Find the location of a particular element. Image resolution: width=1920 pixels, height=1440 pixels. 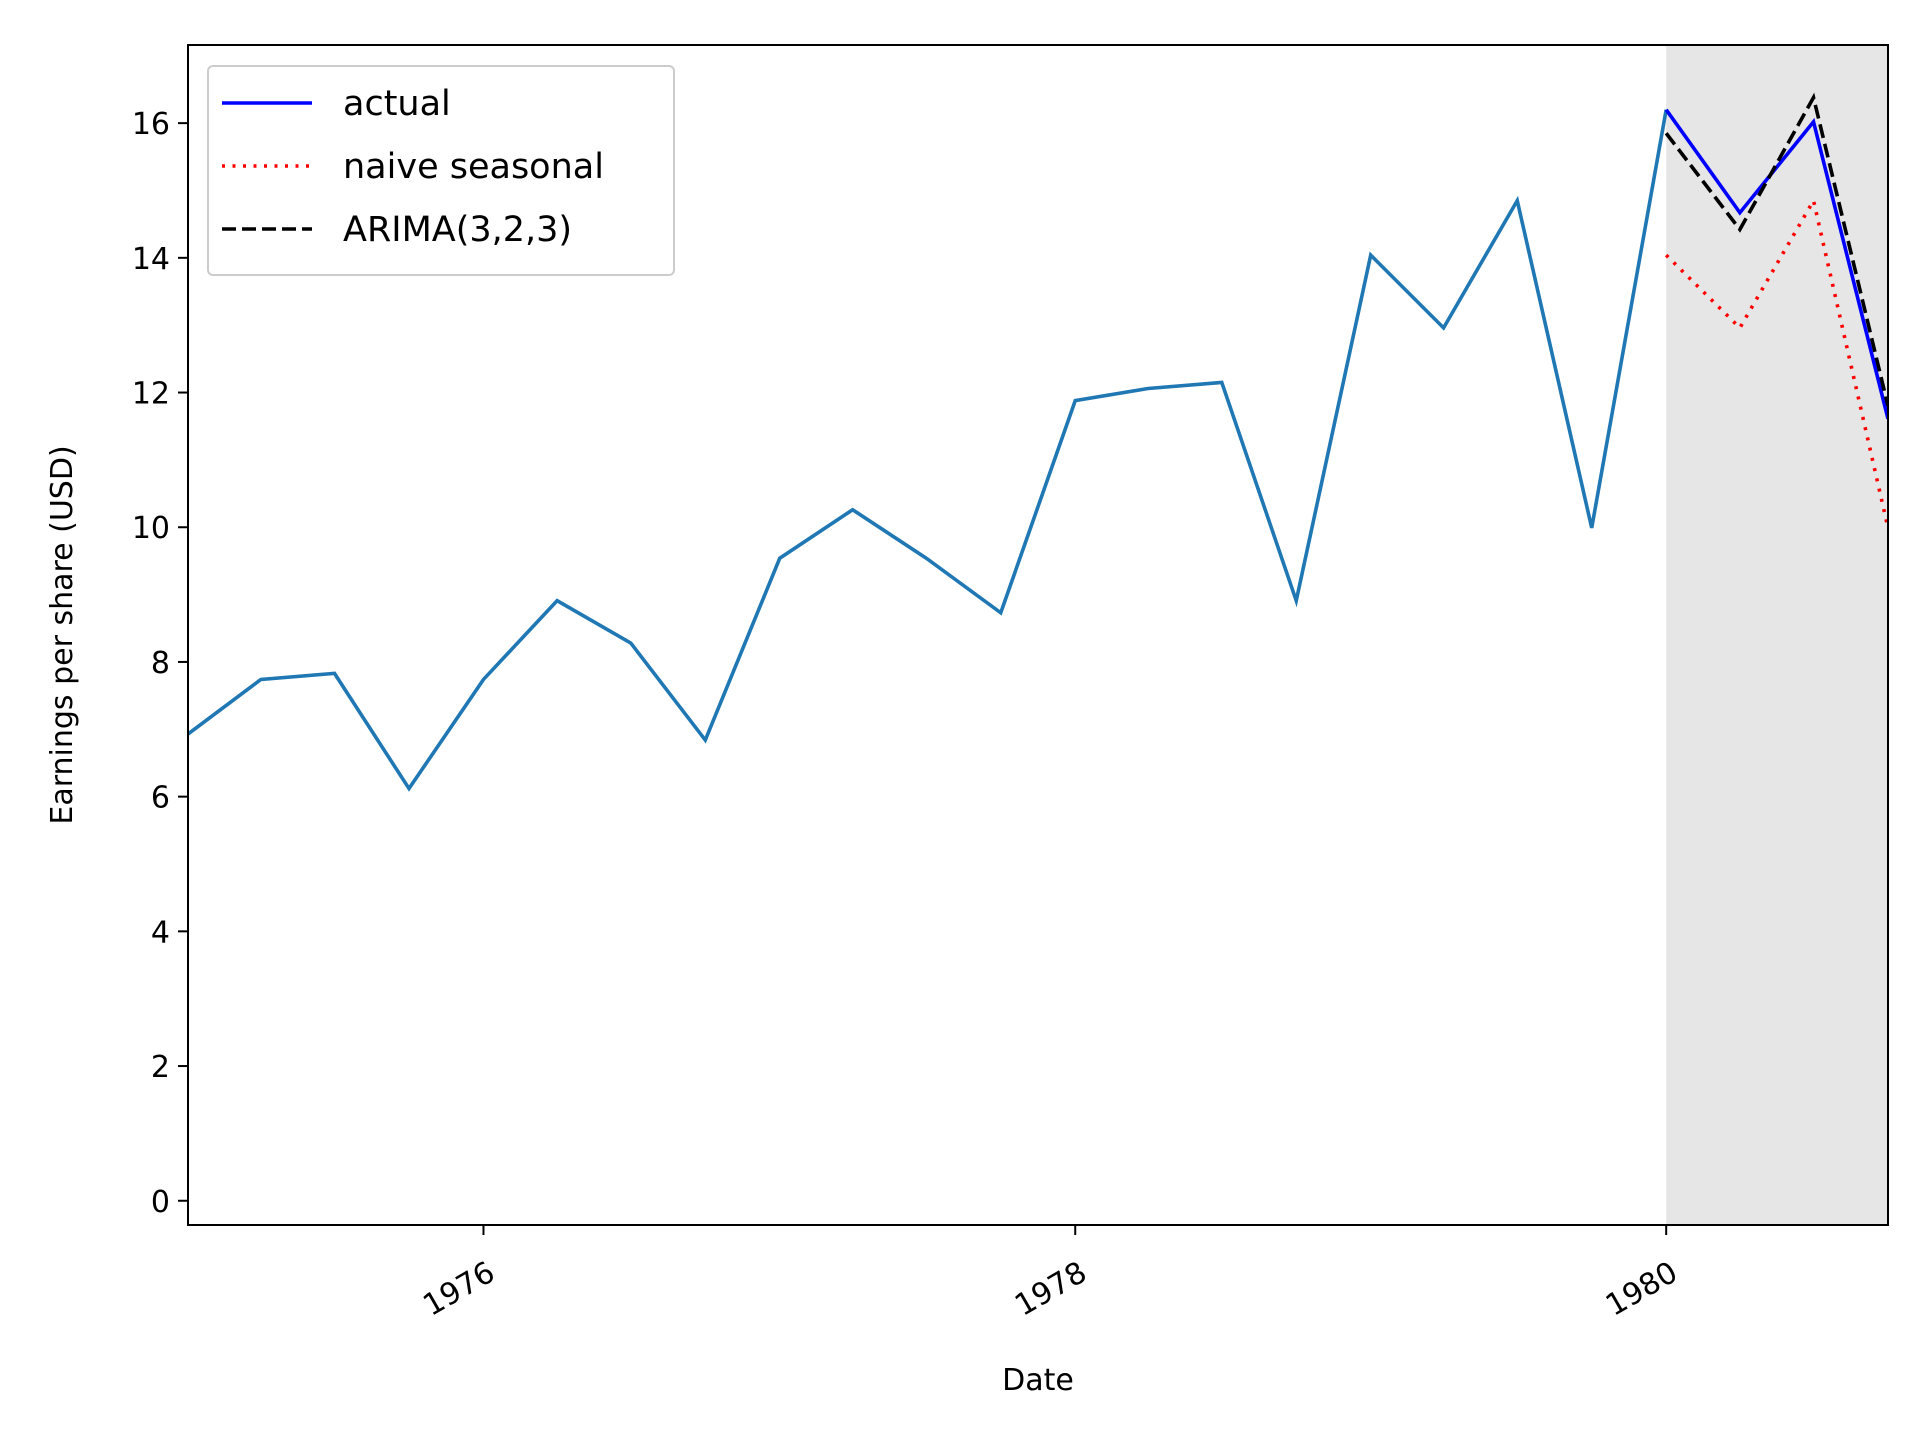

y-tick-label: 4 is located at coordinates (160, 932).